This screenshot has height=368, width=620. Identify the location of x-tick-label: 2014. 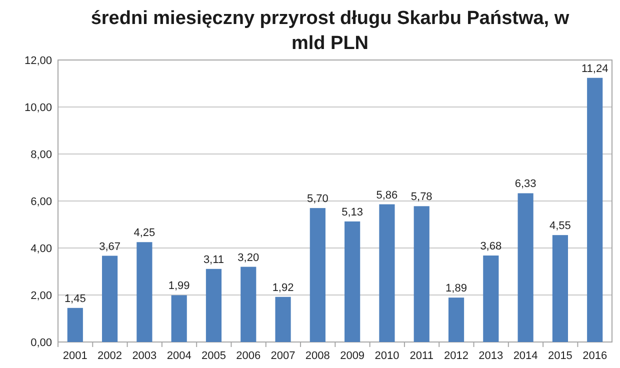
(525, 356).